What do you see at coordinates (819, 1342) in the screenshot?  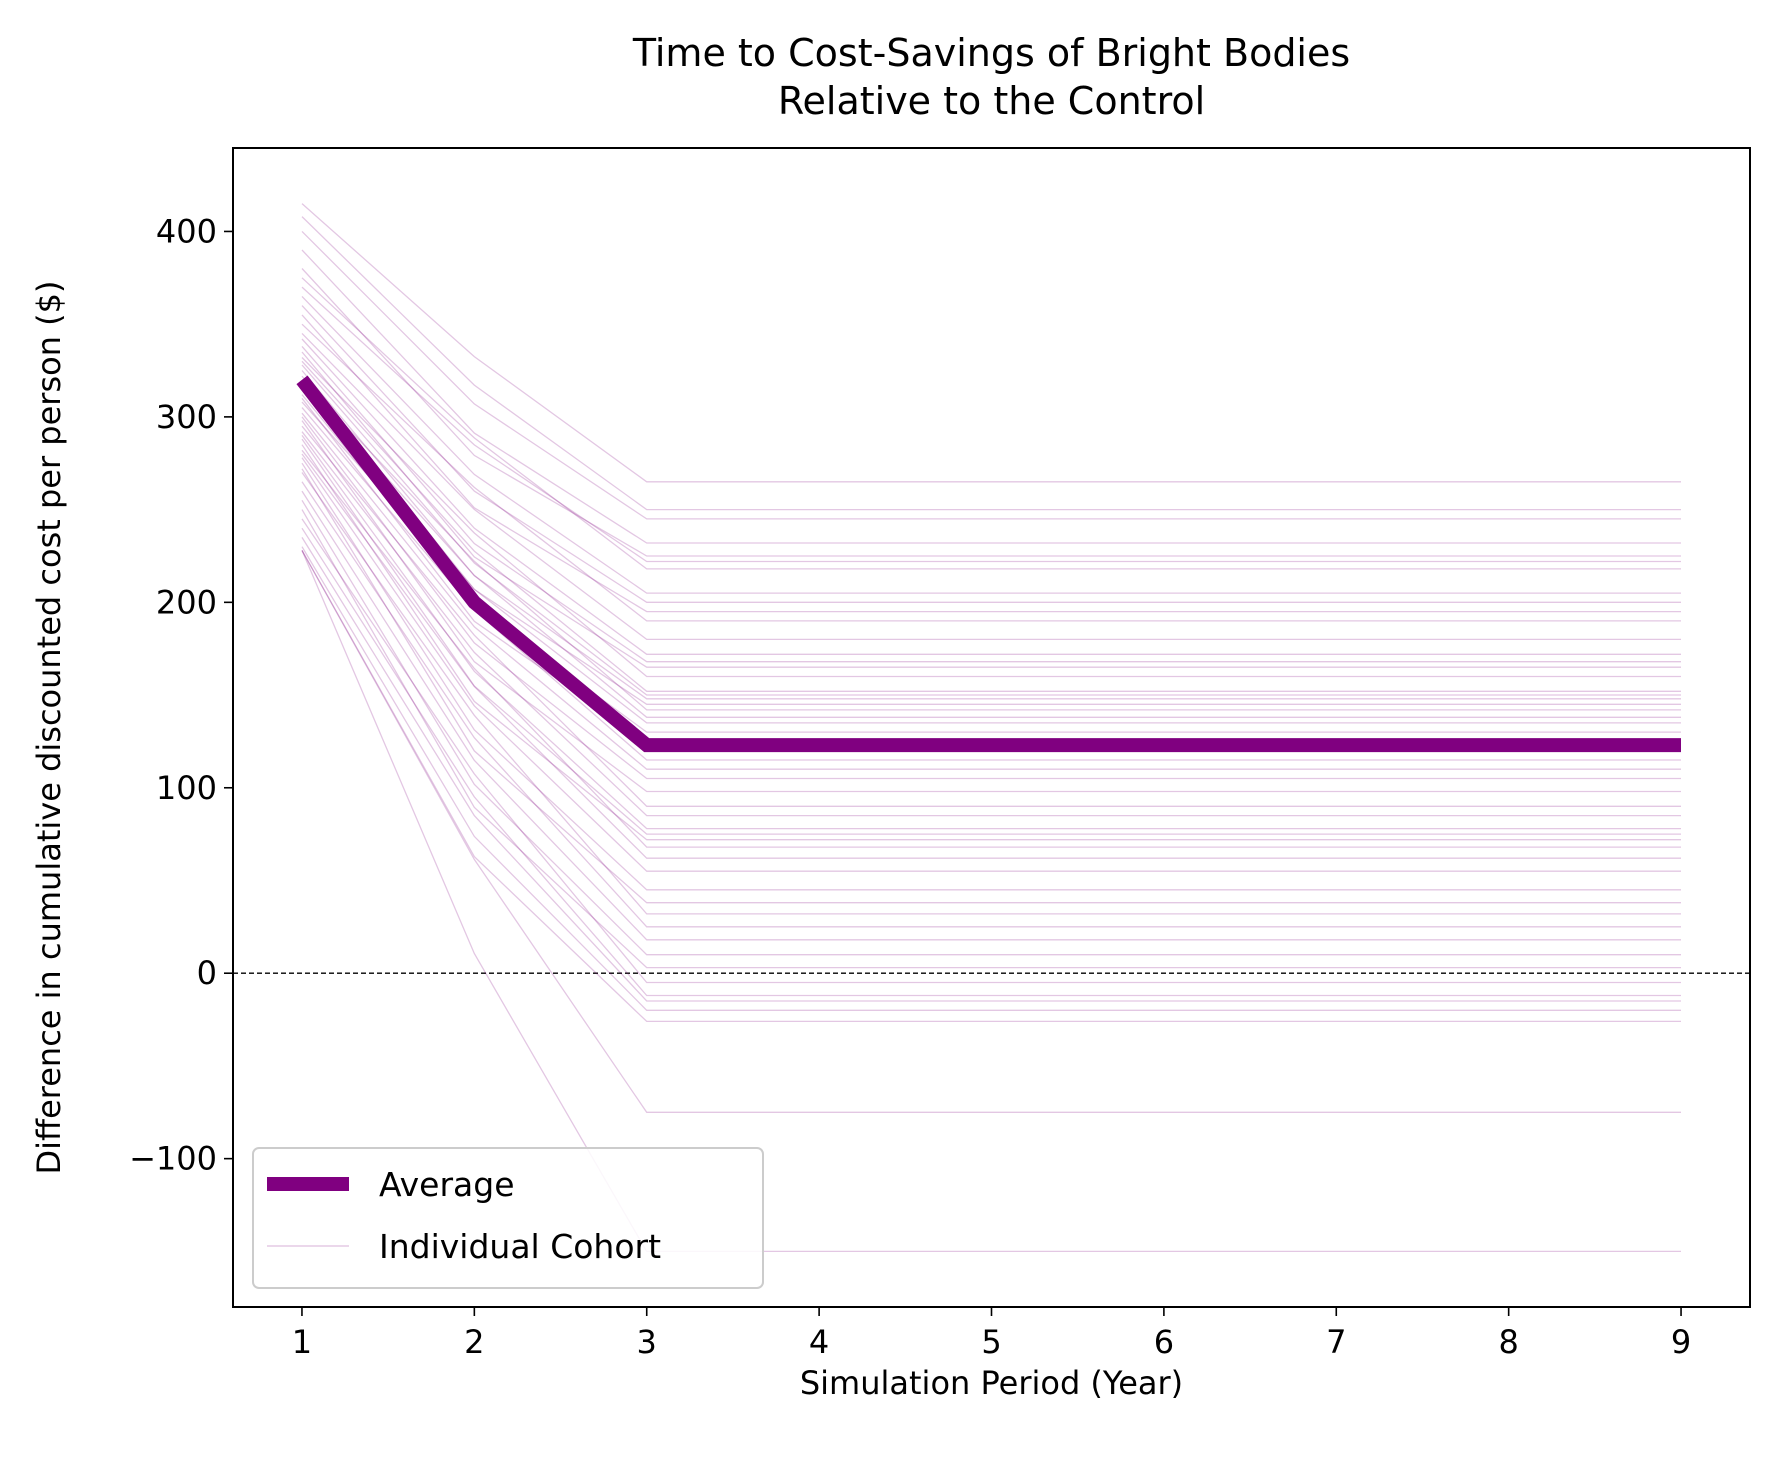 I see `x-tick-label: 4` at bounding box center [819, 1342].